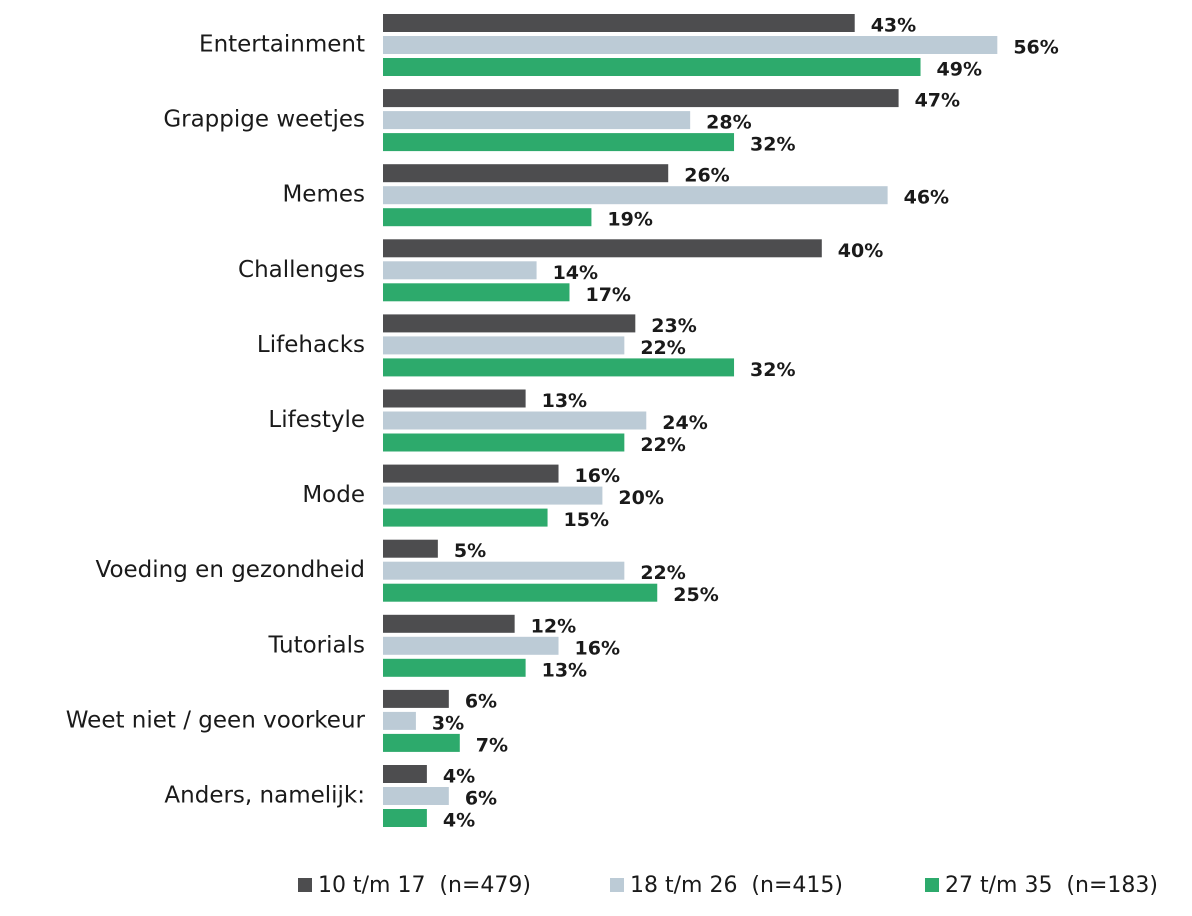 The height and width of the screenshot is (916, 1192). Describe the element at coordinates (728, 123) in the screenshot. I see `value-label: 28%` at that location.